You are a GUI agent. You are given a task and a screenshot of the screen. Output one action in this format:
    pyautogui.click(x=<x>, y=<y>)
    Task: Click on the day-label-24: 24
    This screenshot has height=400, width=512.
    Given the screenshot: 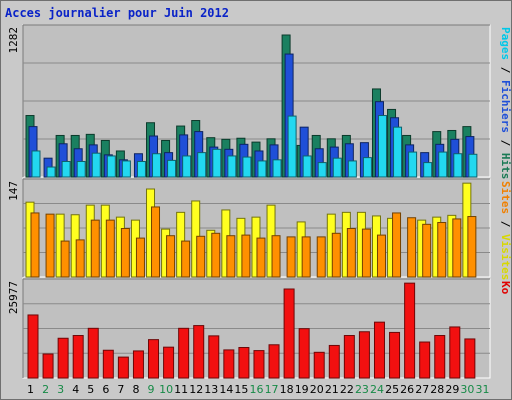 What is the action you would take?
    pyautogui.click(x=377, y=389)
    